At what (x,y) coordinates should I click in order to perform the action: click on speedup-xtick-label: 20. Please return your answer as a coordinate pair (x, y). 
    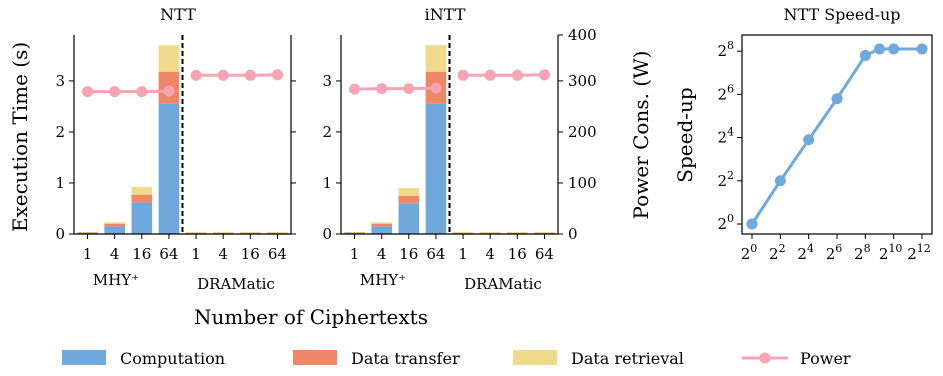
    Looking at the image, I should click on (749, 252).